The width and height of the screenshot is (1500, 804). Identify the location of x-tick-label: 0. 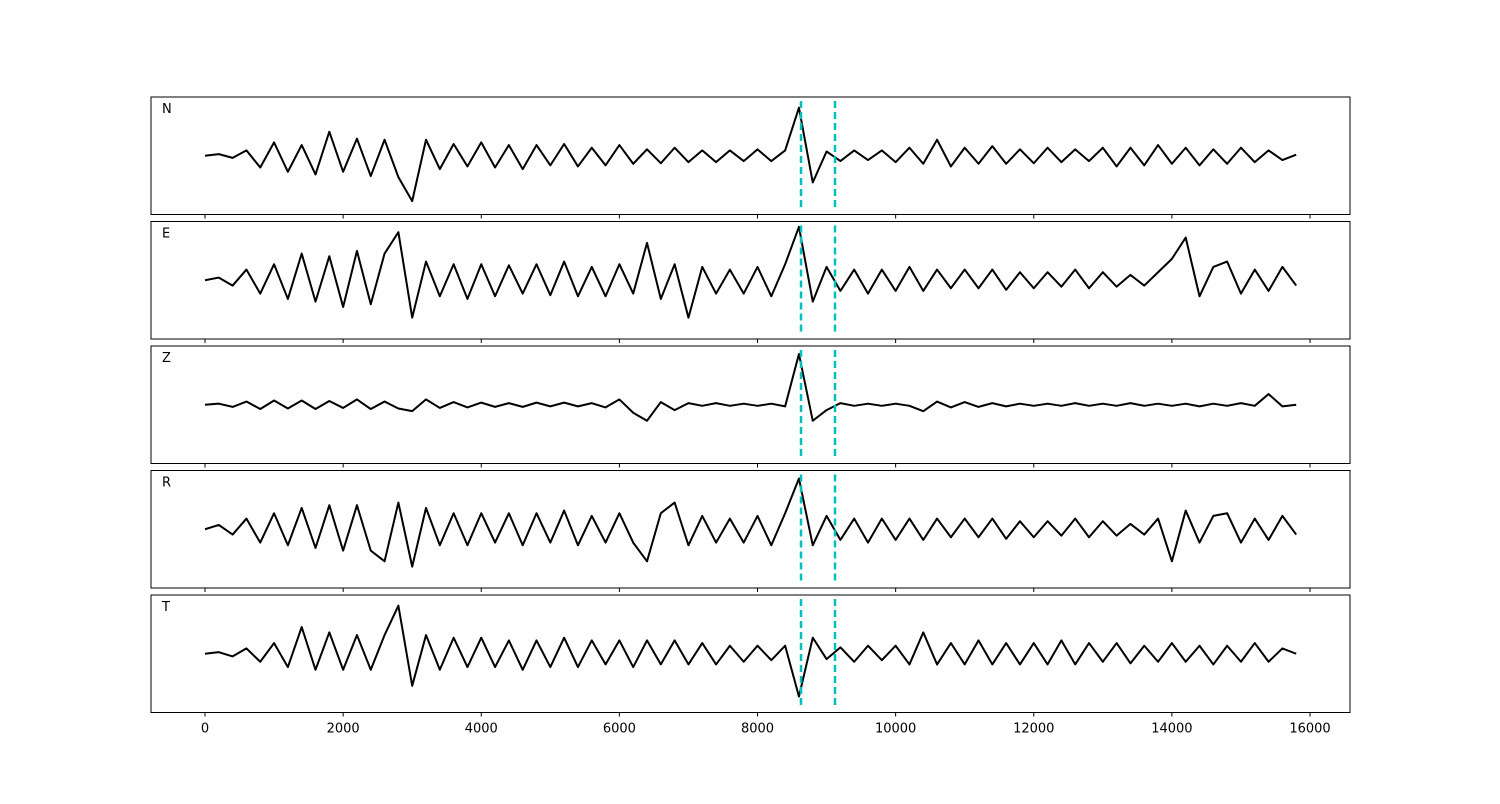
(205, 729).